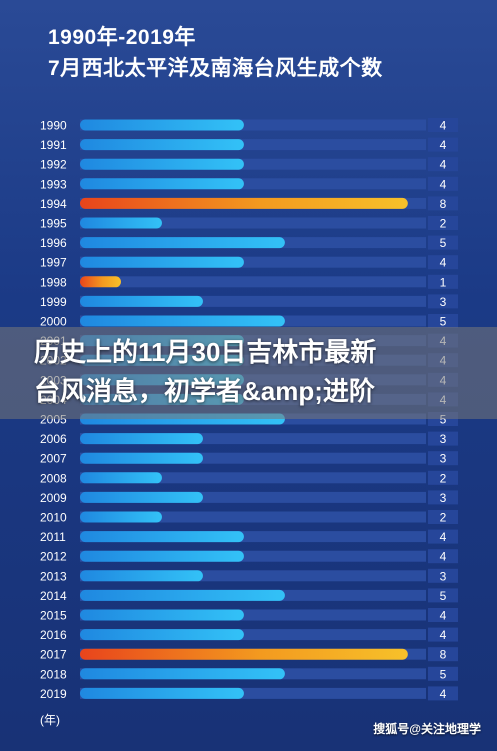 The height and width of the screenshot is (751, 497). Describe the element at coordinates (53, 518) in the screenshot. I see `category-label: 2010` at that location.